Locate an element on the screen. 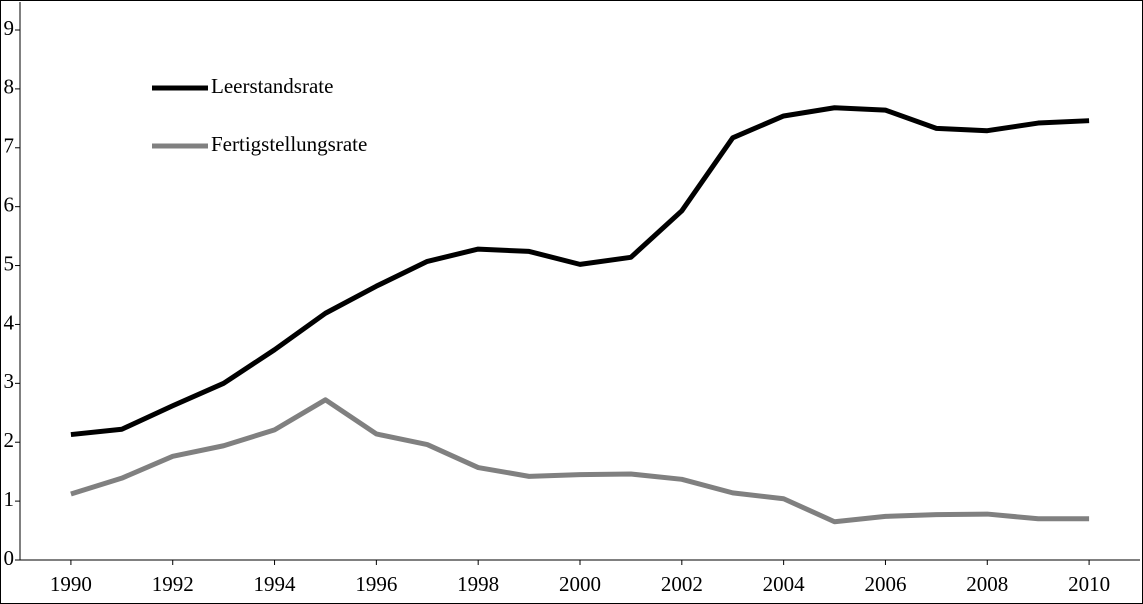  y-tick-label: 9 is located at coordinates (9, 28).